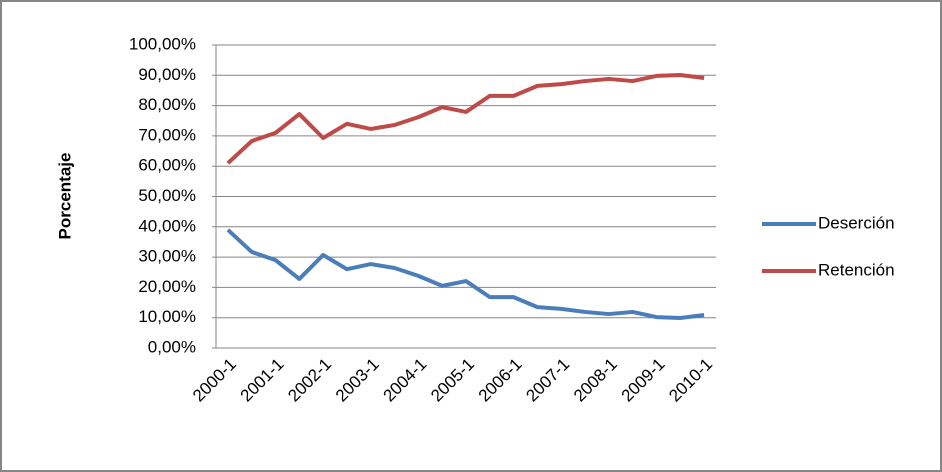 The width and height of the screenshot is (942, 472). I want to click on y-tick-label: 30,00%, so click(167, 256).